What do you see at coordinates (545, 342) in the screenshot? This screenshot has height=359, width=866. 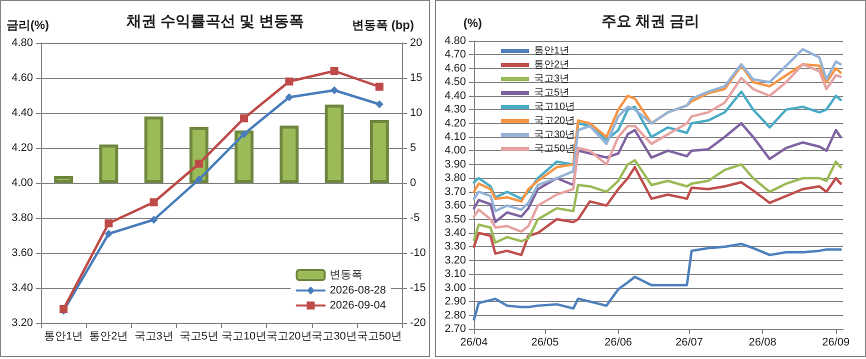 I see `x-tick-label: 26/05` at bounding box center [545, 342].